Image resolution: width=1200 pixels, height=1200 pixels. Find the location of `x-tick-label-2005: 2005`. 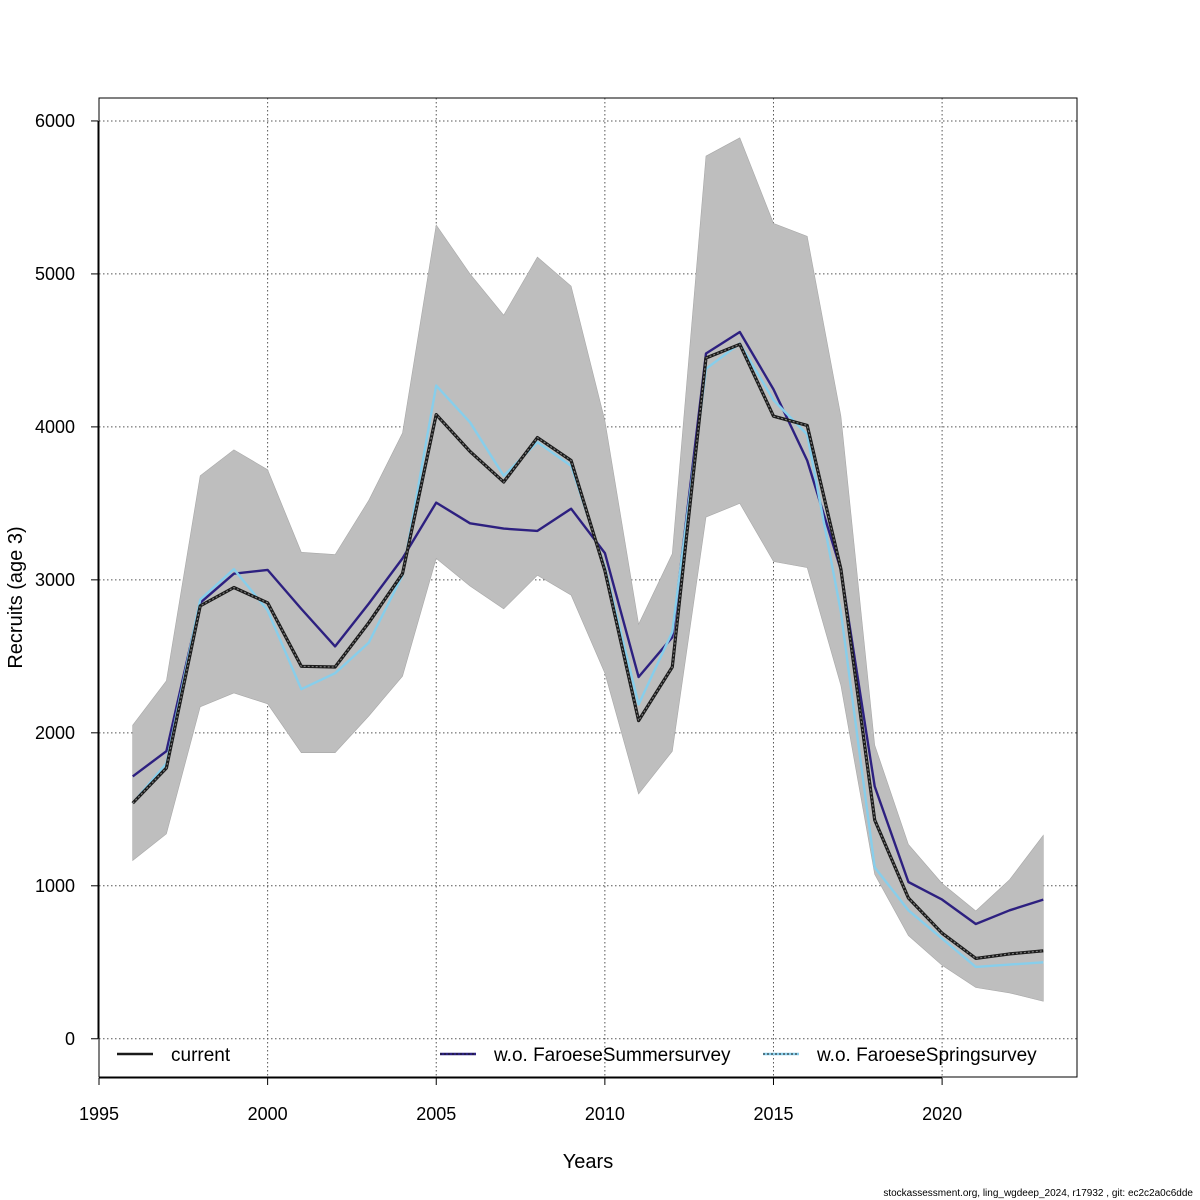

x-tick-label-2005: 2005 is located at coordinates (436, 1114).